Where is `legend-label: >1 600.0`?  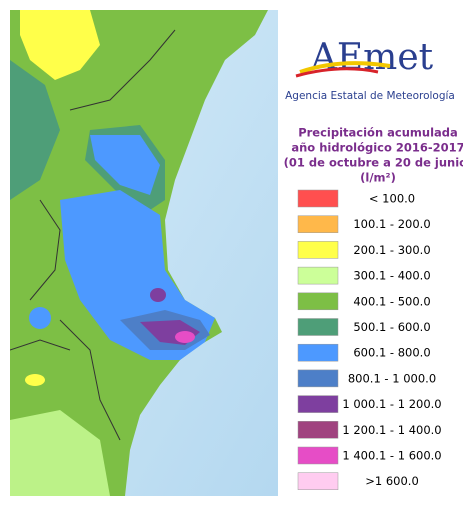 legend-label: >1 600.0 is located at coordinates (392, 481).